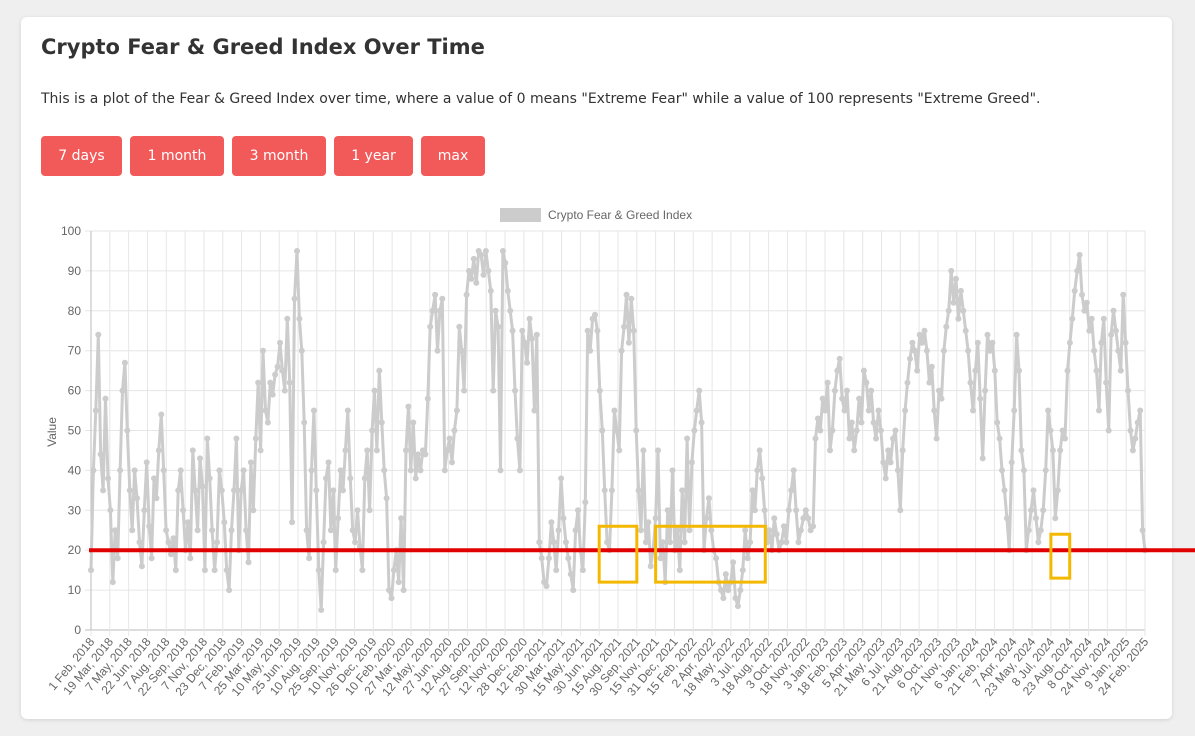 Image resolution: width=1195 pixels, height=736 pixels. Describe the element at coordinates (453, 156) in the screenshot. I see `range-max-button: max` at that location.